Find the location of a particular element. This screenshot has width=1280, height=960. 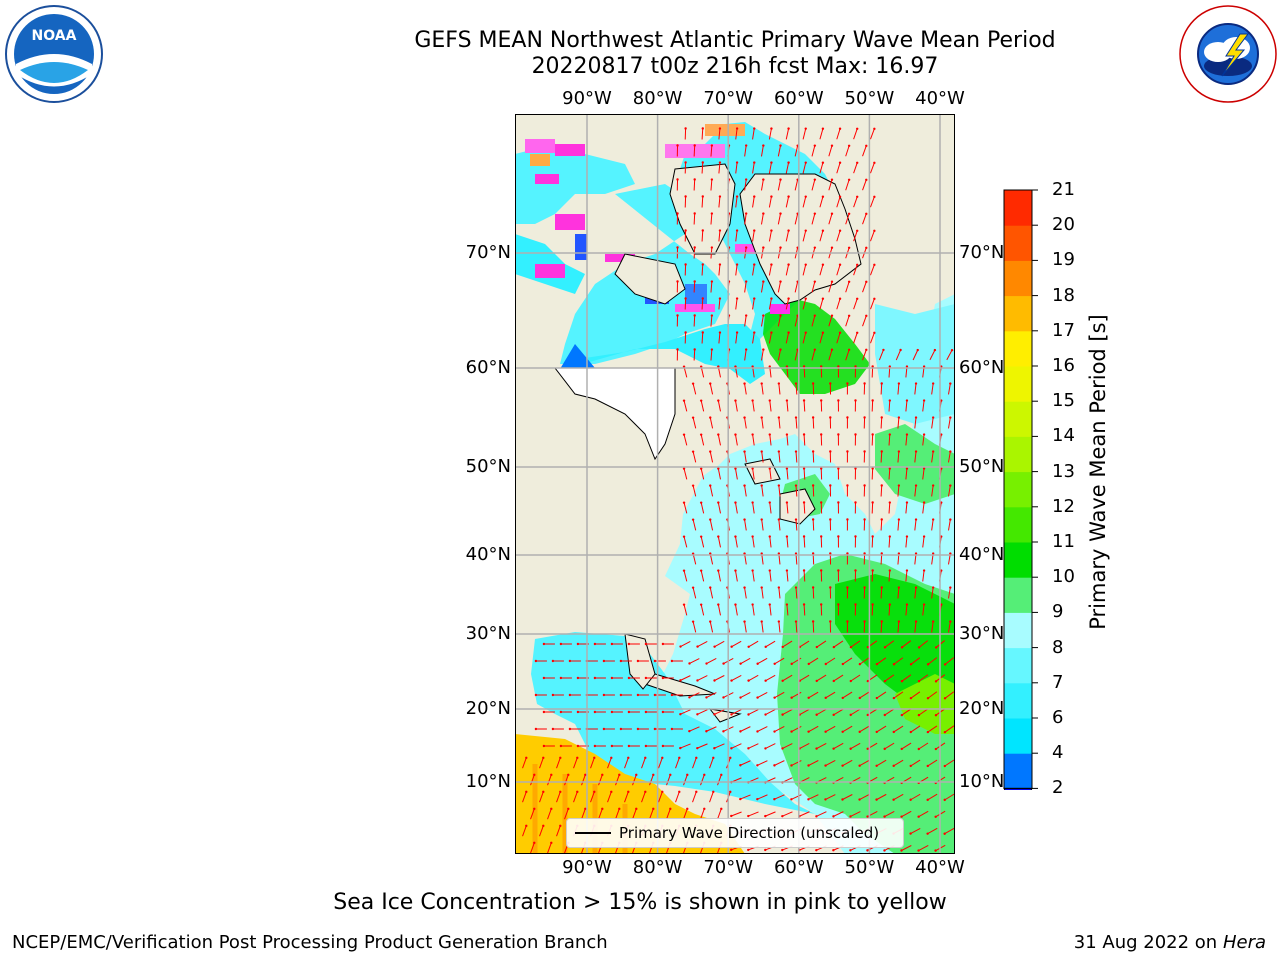

lat-tick-label: 50°N is located at coordinates (488, 466).